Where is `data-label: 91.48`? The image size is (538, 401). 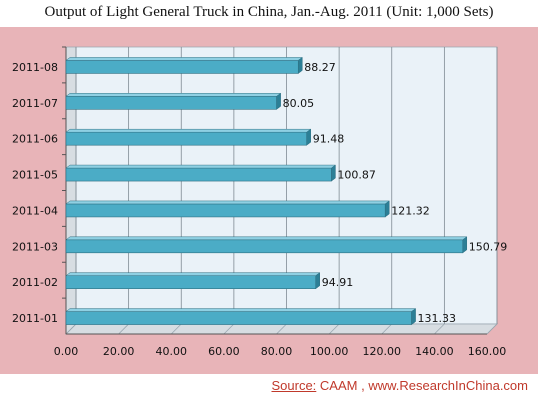
data-label: 91.48 is located at coordinates (329, 139).